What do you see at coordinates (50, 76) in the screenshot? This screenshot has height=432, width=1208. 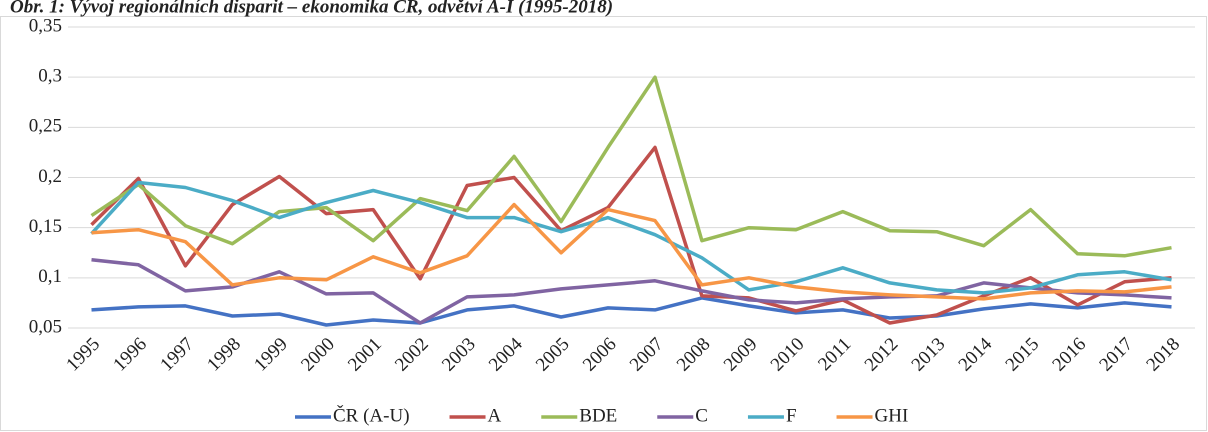 I see `y-tick-label: 0,3` at bounding box center [50, 76].